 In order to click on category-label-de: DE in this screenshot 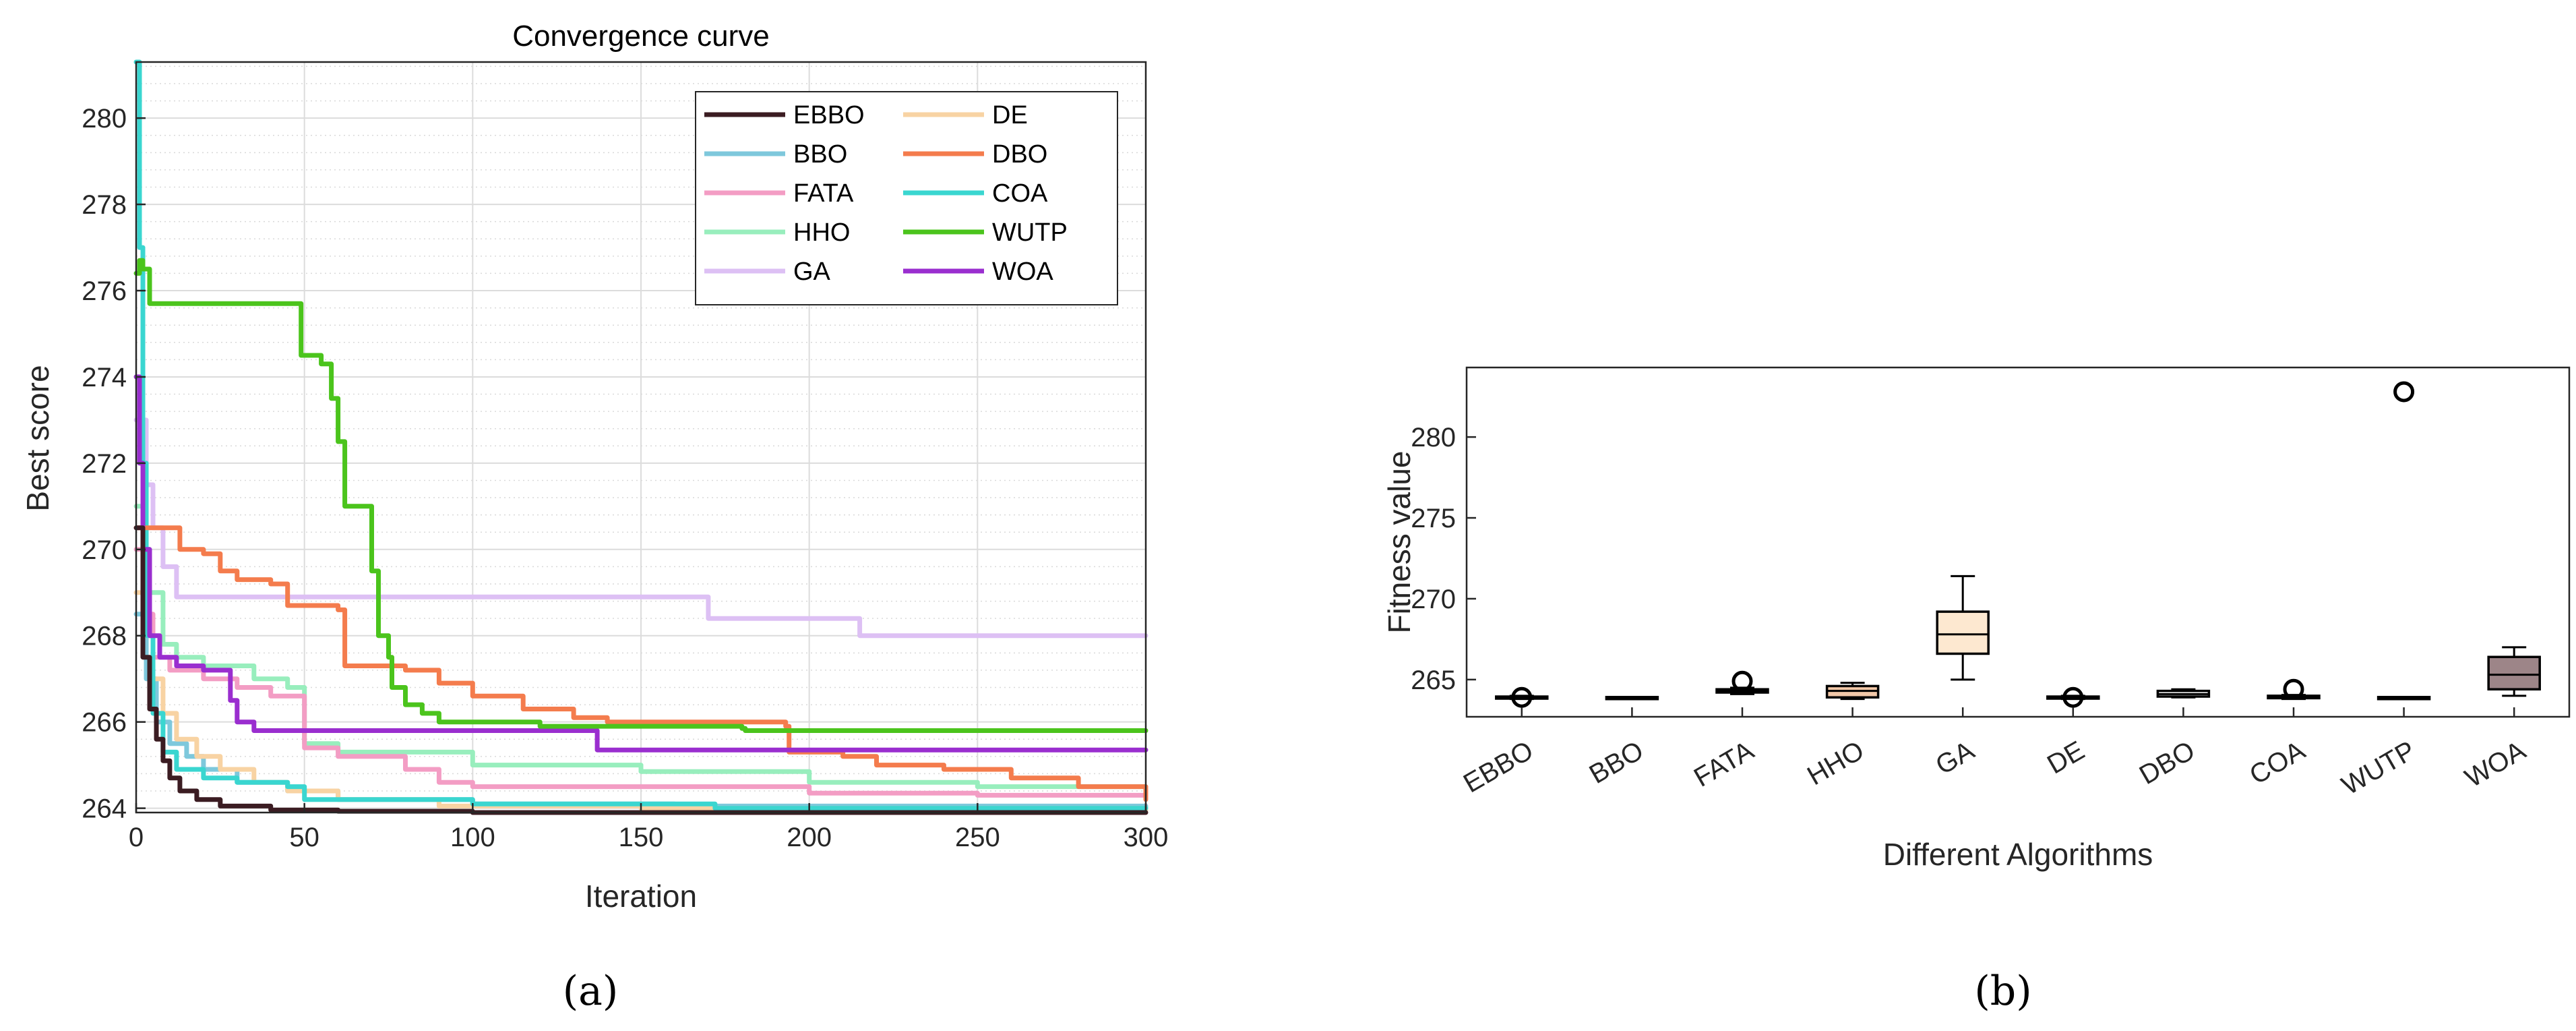, I will do `click(2065, 758)`.